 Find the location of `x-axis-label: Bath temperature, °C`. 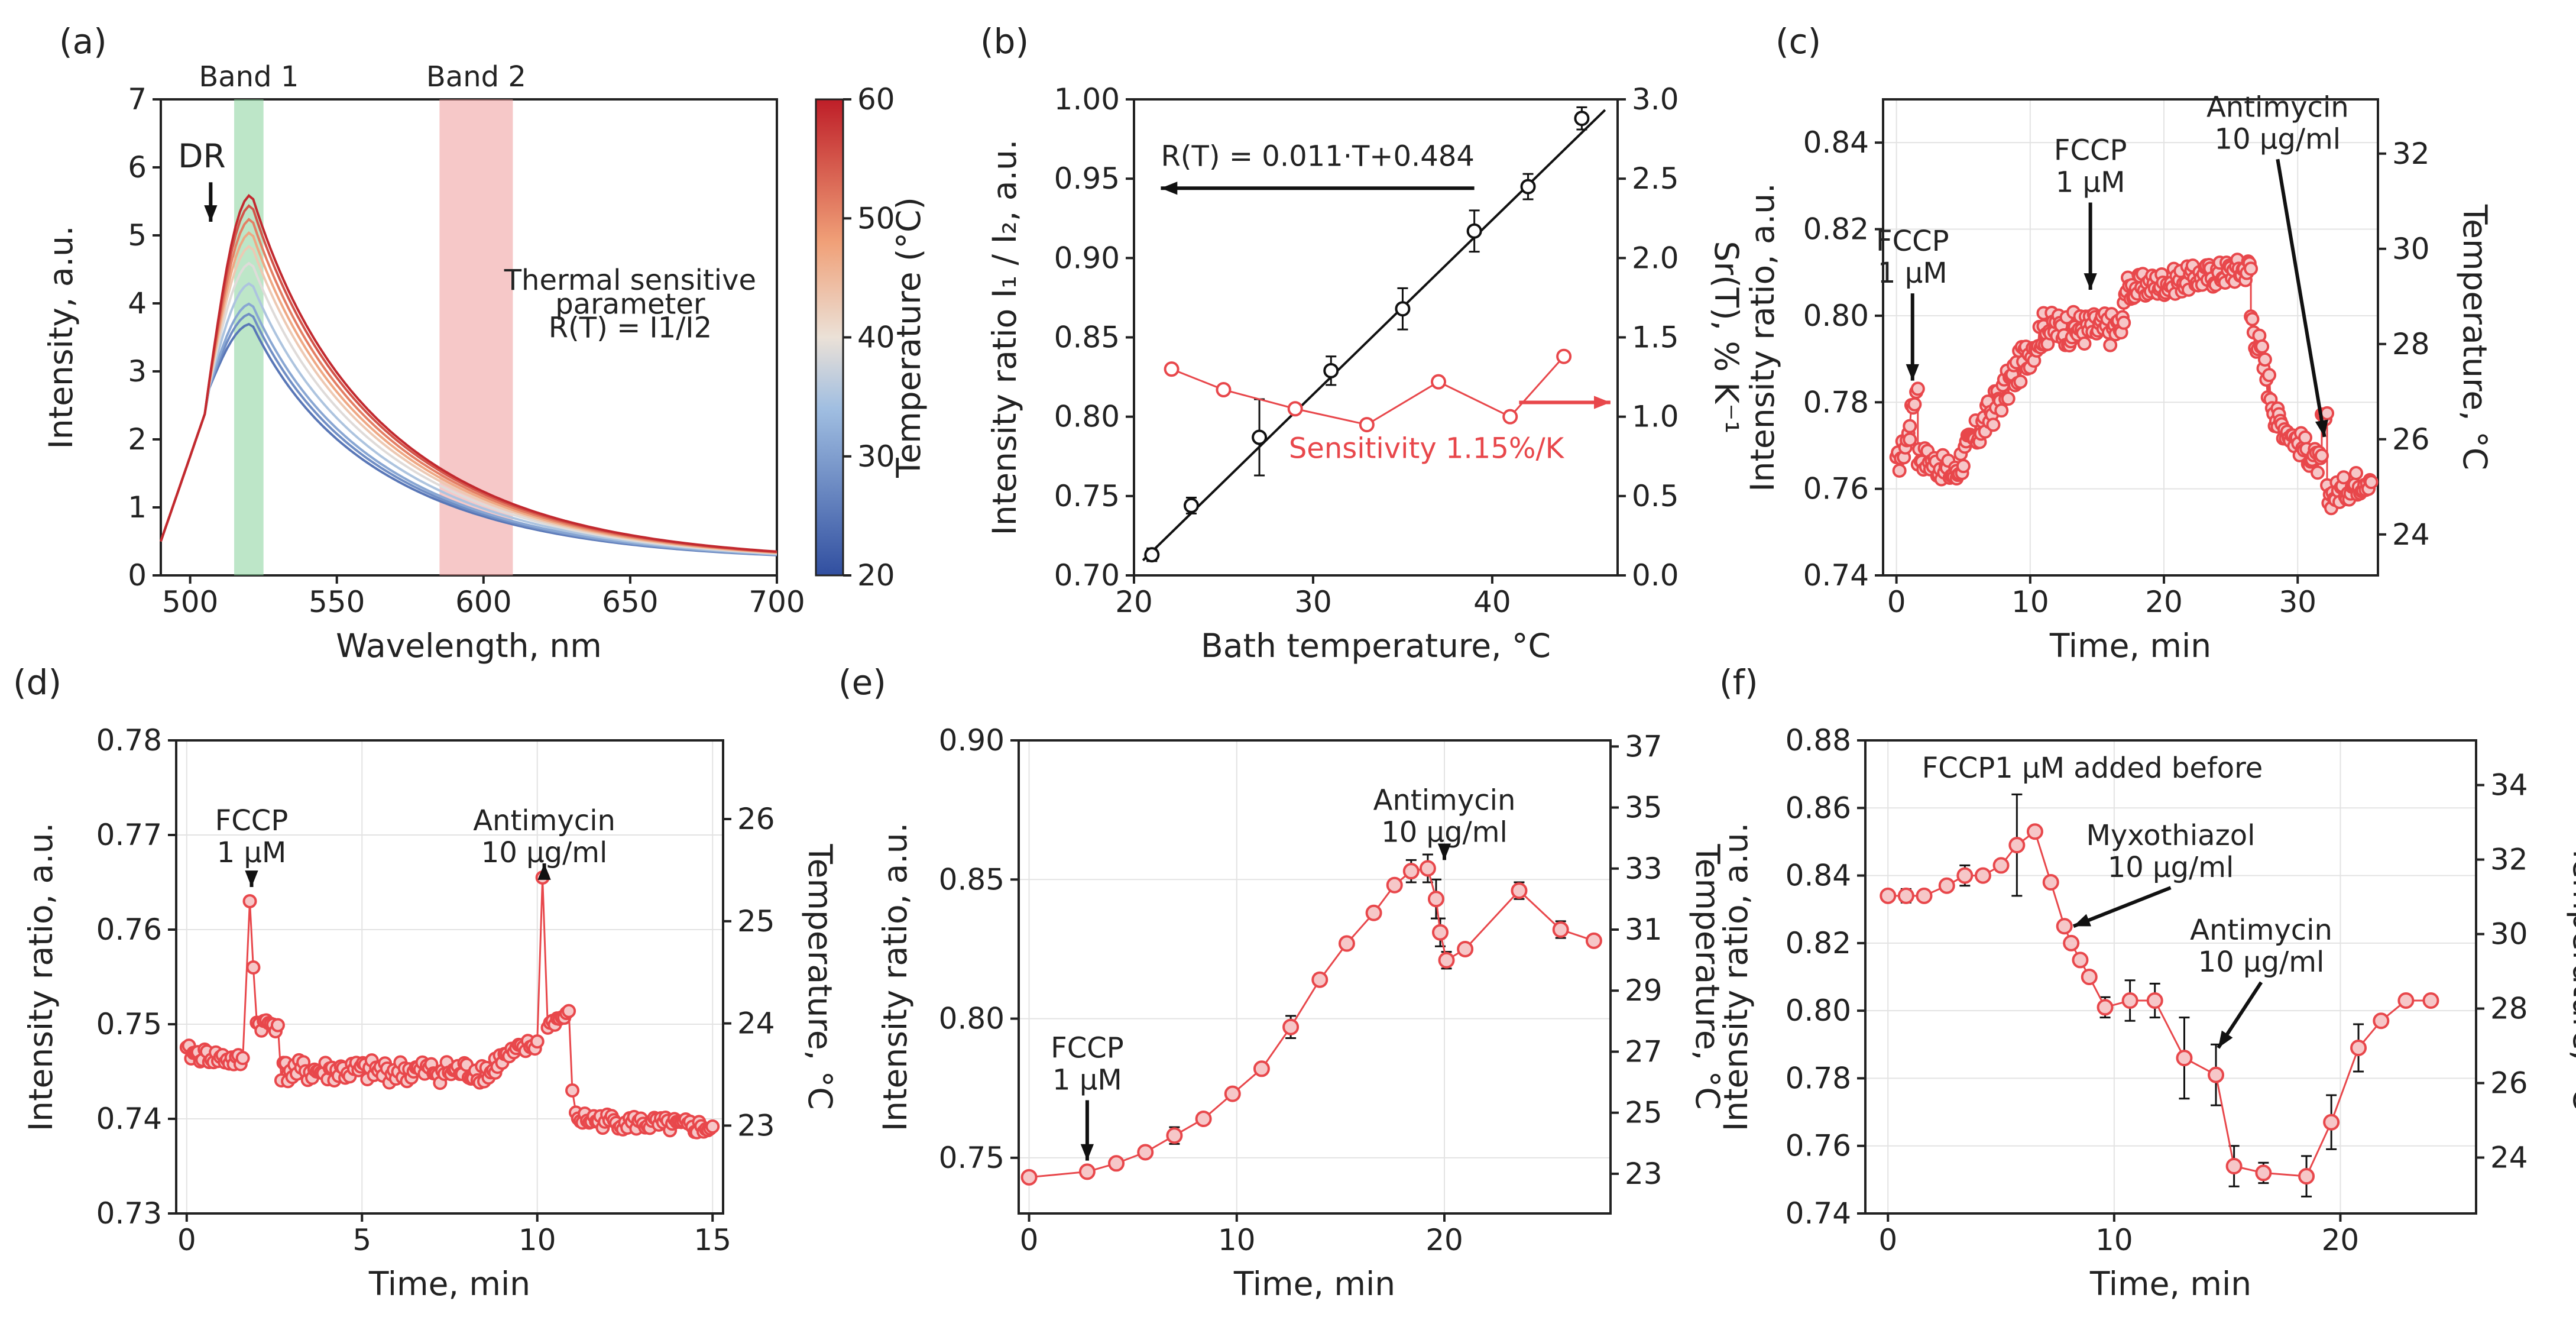

x-axis-label: Bath temperature, °C is located at coordinates (1376, 646).